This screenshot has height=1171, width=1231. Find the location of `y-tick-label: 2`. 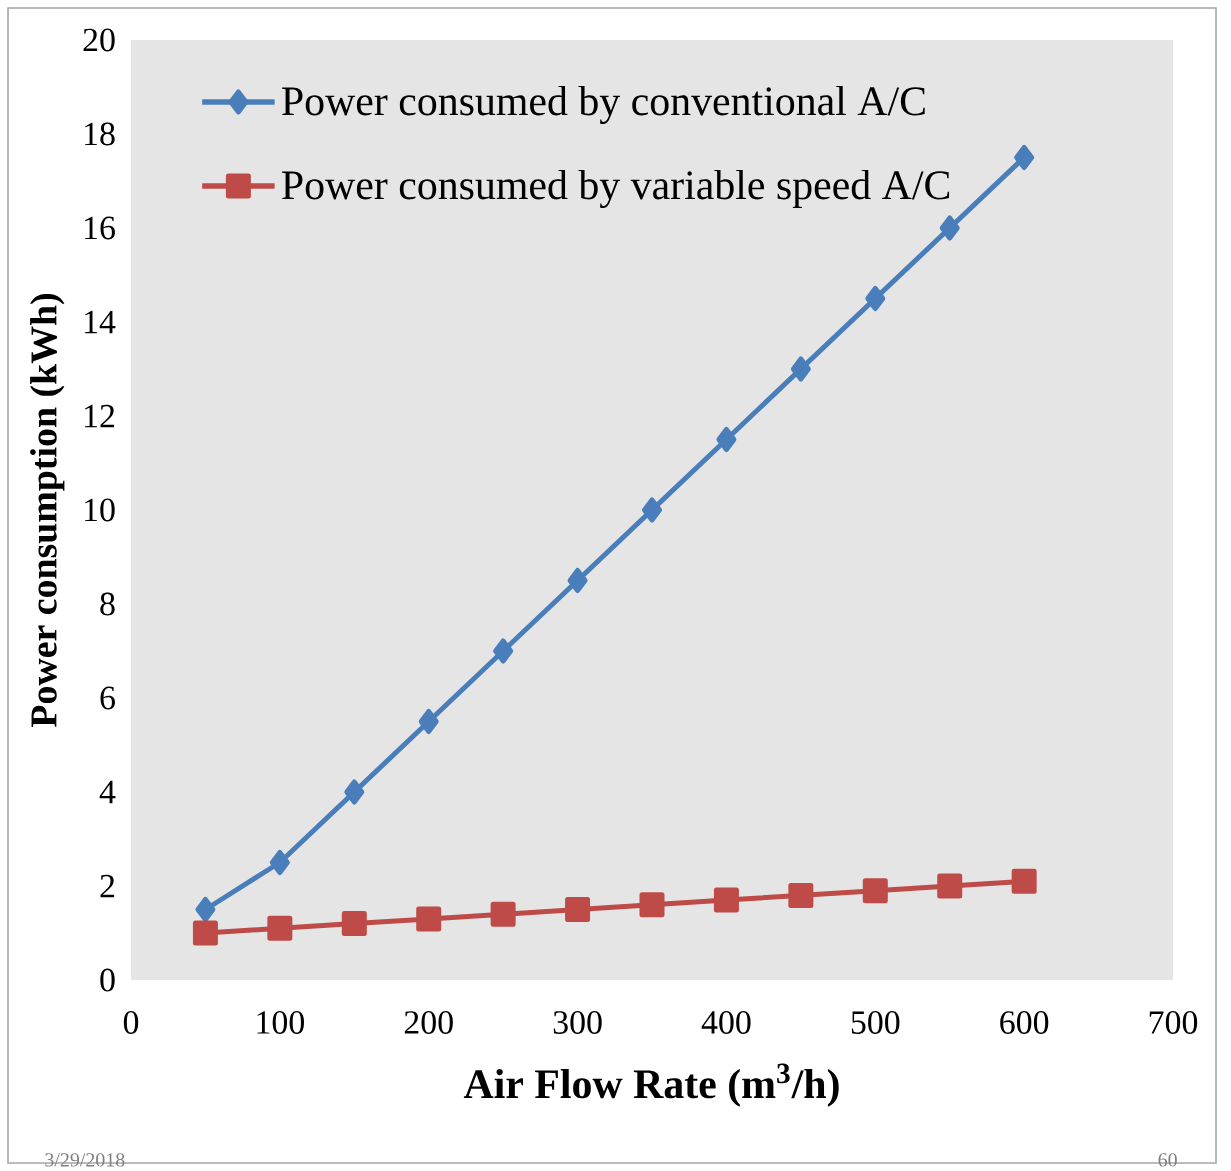

y-tick-label: 2 is located at coordinates (107, 886).